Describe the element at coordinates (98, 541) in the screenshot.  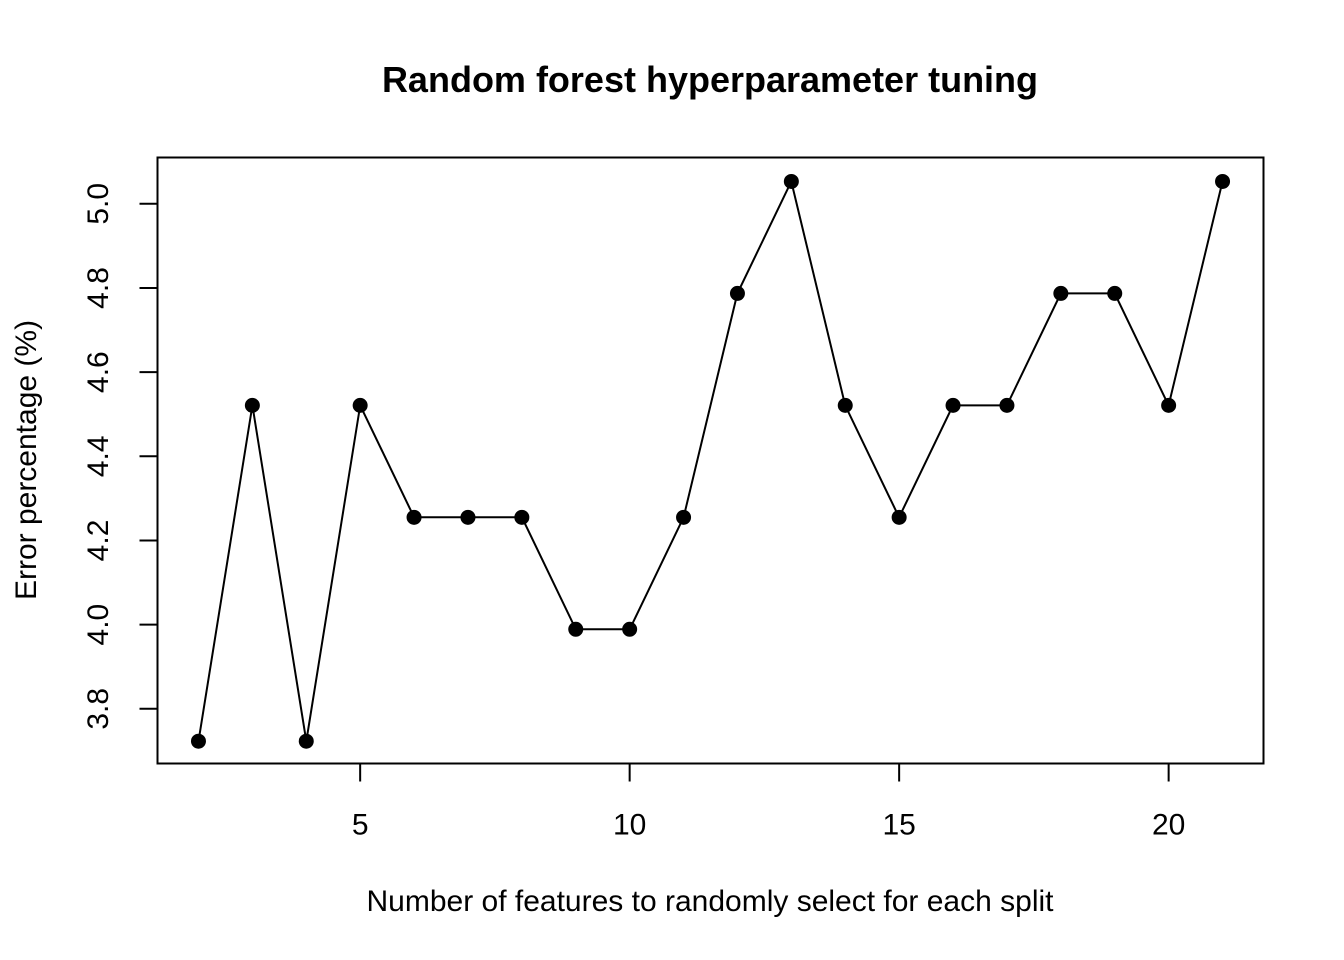
I see `y-tick-label: 4.2` at that location.